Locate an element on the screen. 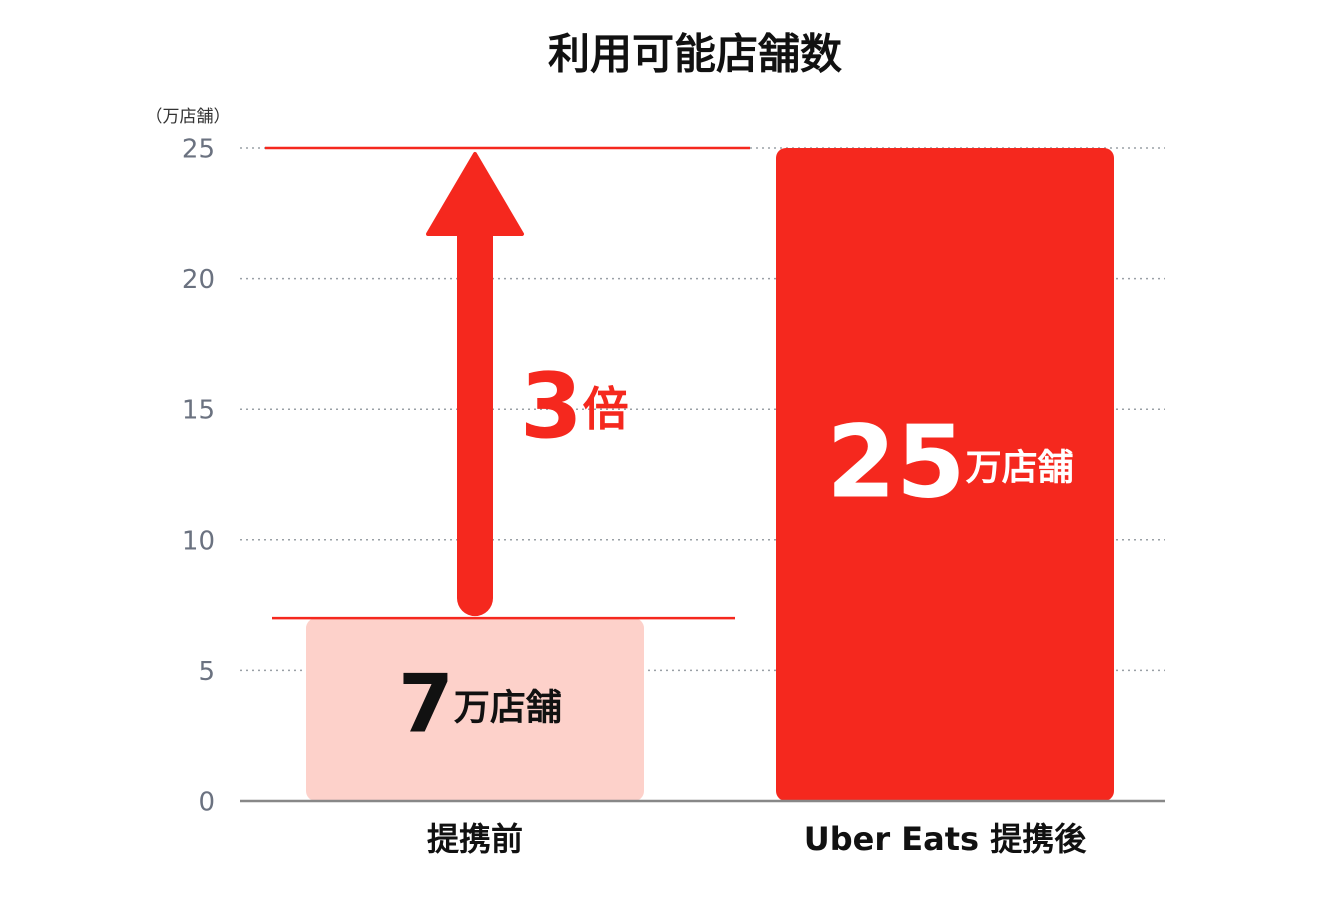 The height and width of the screenshot is (900, 1324). y-tick-label: 20 is located at coordinates (198, 280).